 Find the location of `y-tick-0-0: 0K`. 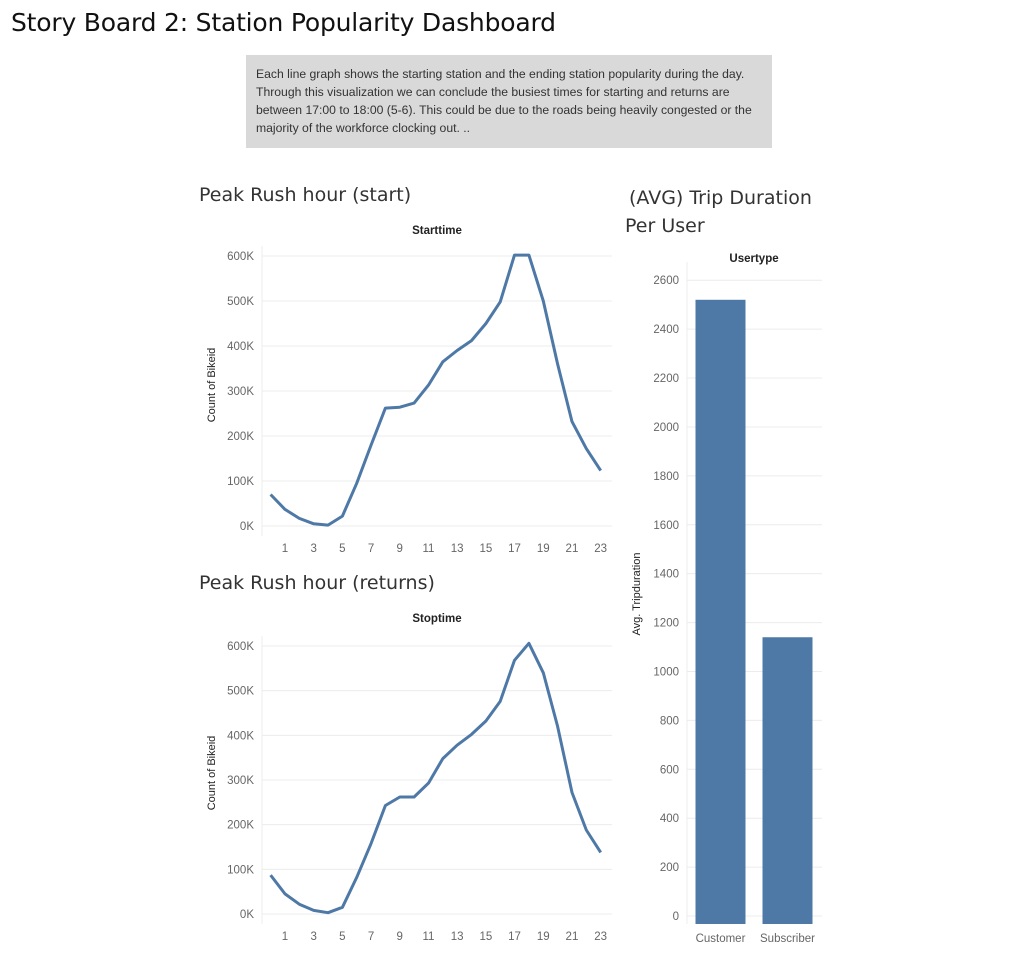

y-tick-0-0: 0K is located at coordinates (247, 527).